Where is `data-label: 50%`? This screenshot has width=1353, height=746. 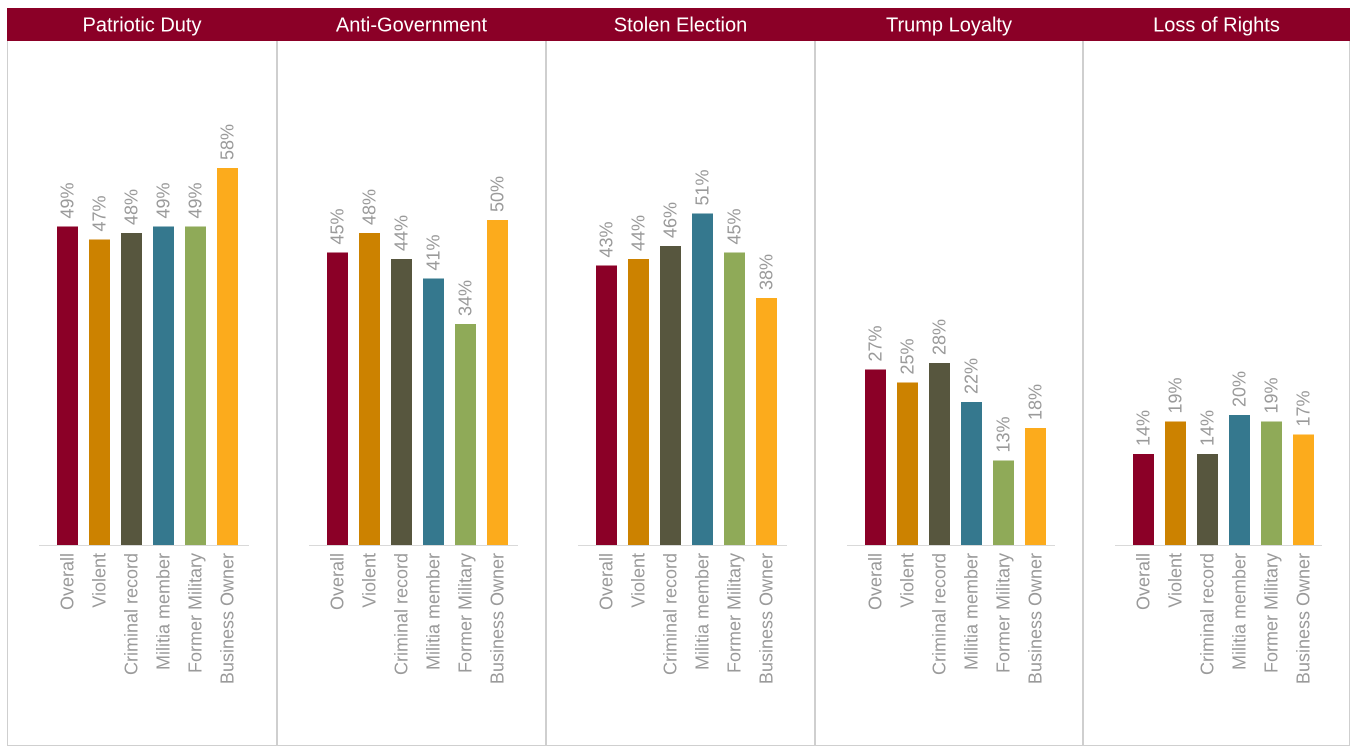 data-label: 50% is located at coordinates (498, 194).